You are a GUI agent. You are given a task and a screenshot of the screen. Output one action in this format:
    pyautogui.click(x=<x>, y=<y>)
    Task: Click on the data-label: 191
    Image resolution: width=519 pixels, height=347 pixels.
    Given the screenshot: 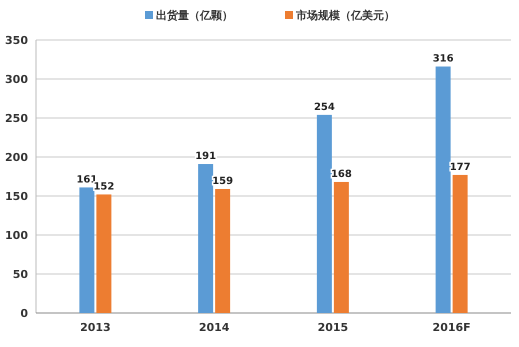 What is the action you would take?
    pyautogui.click(x=205, y=156)
    